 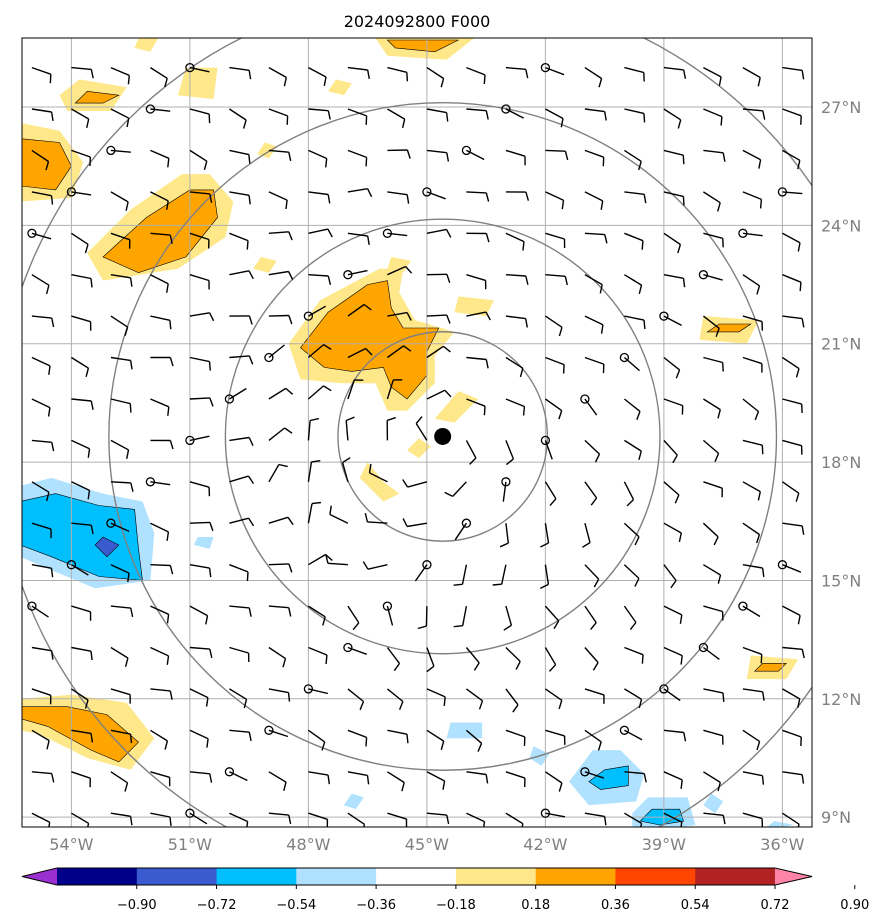 What do you see at coordinates (841, 462) in the screenshot?
I see `latitude-tick-label: 18°N` at bounding box center [841, 462].